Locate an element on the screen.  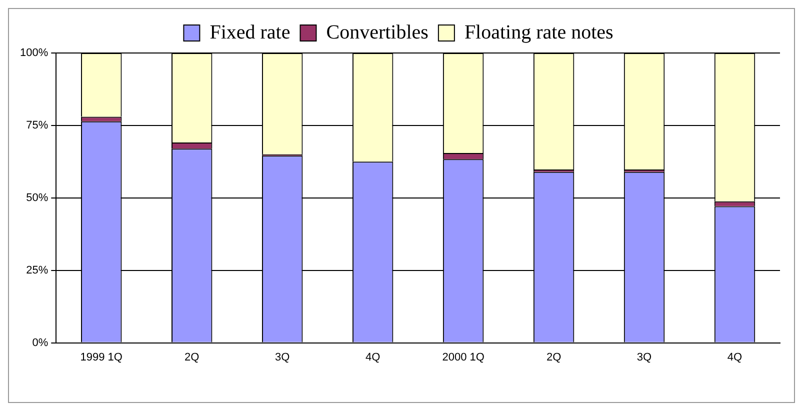
y-tick-label: 100% is located at coordinates (34, 53).